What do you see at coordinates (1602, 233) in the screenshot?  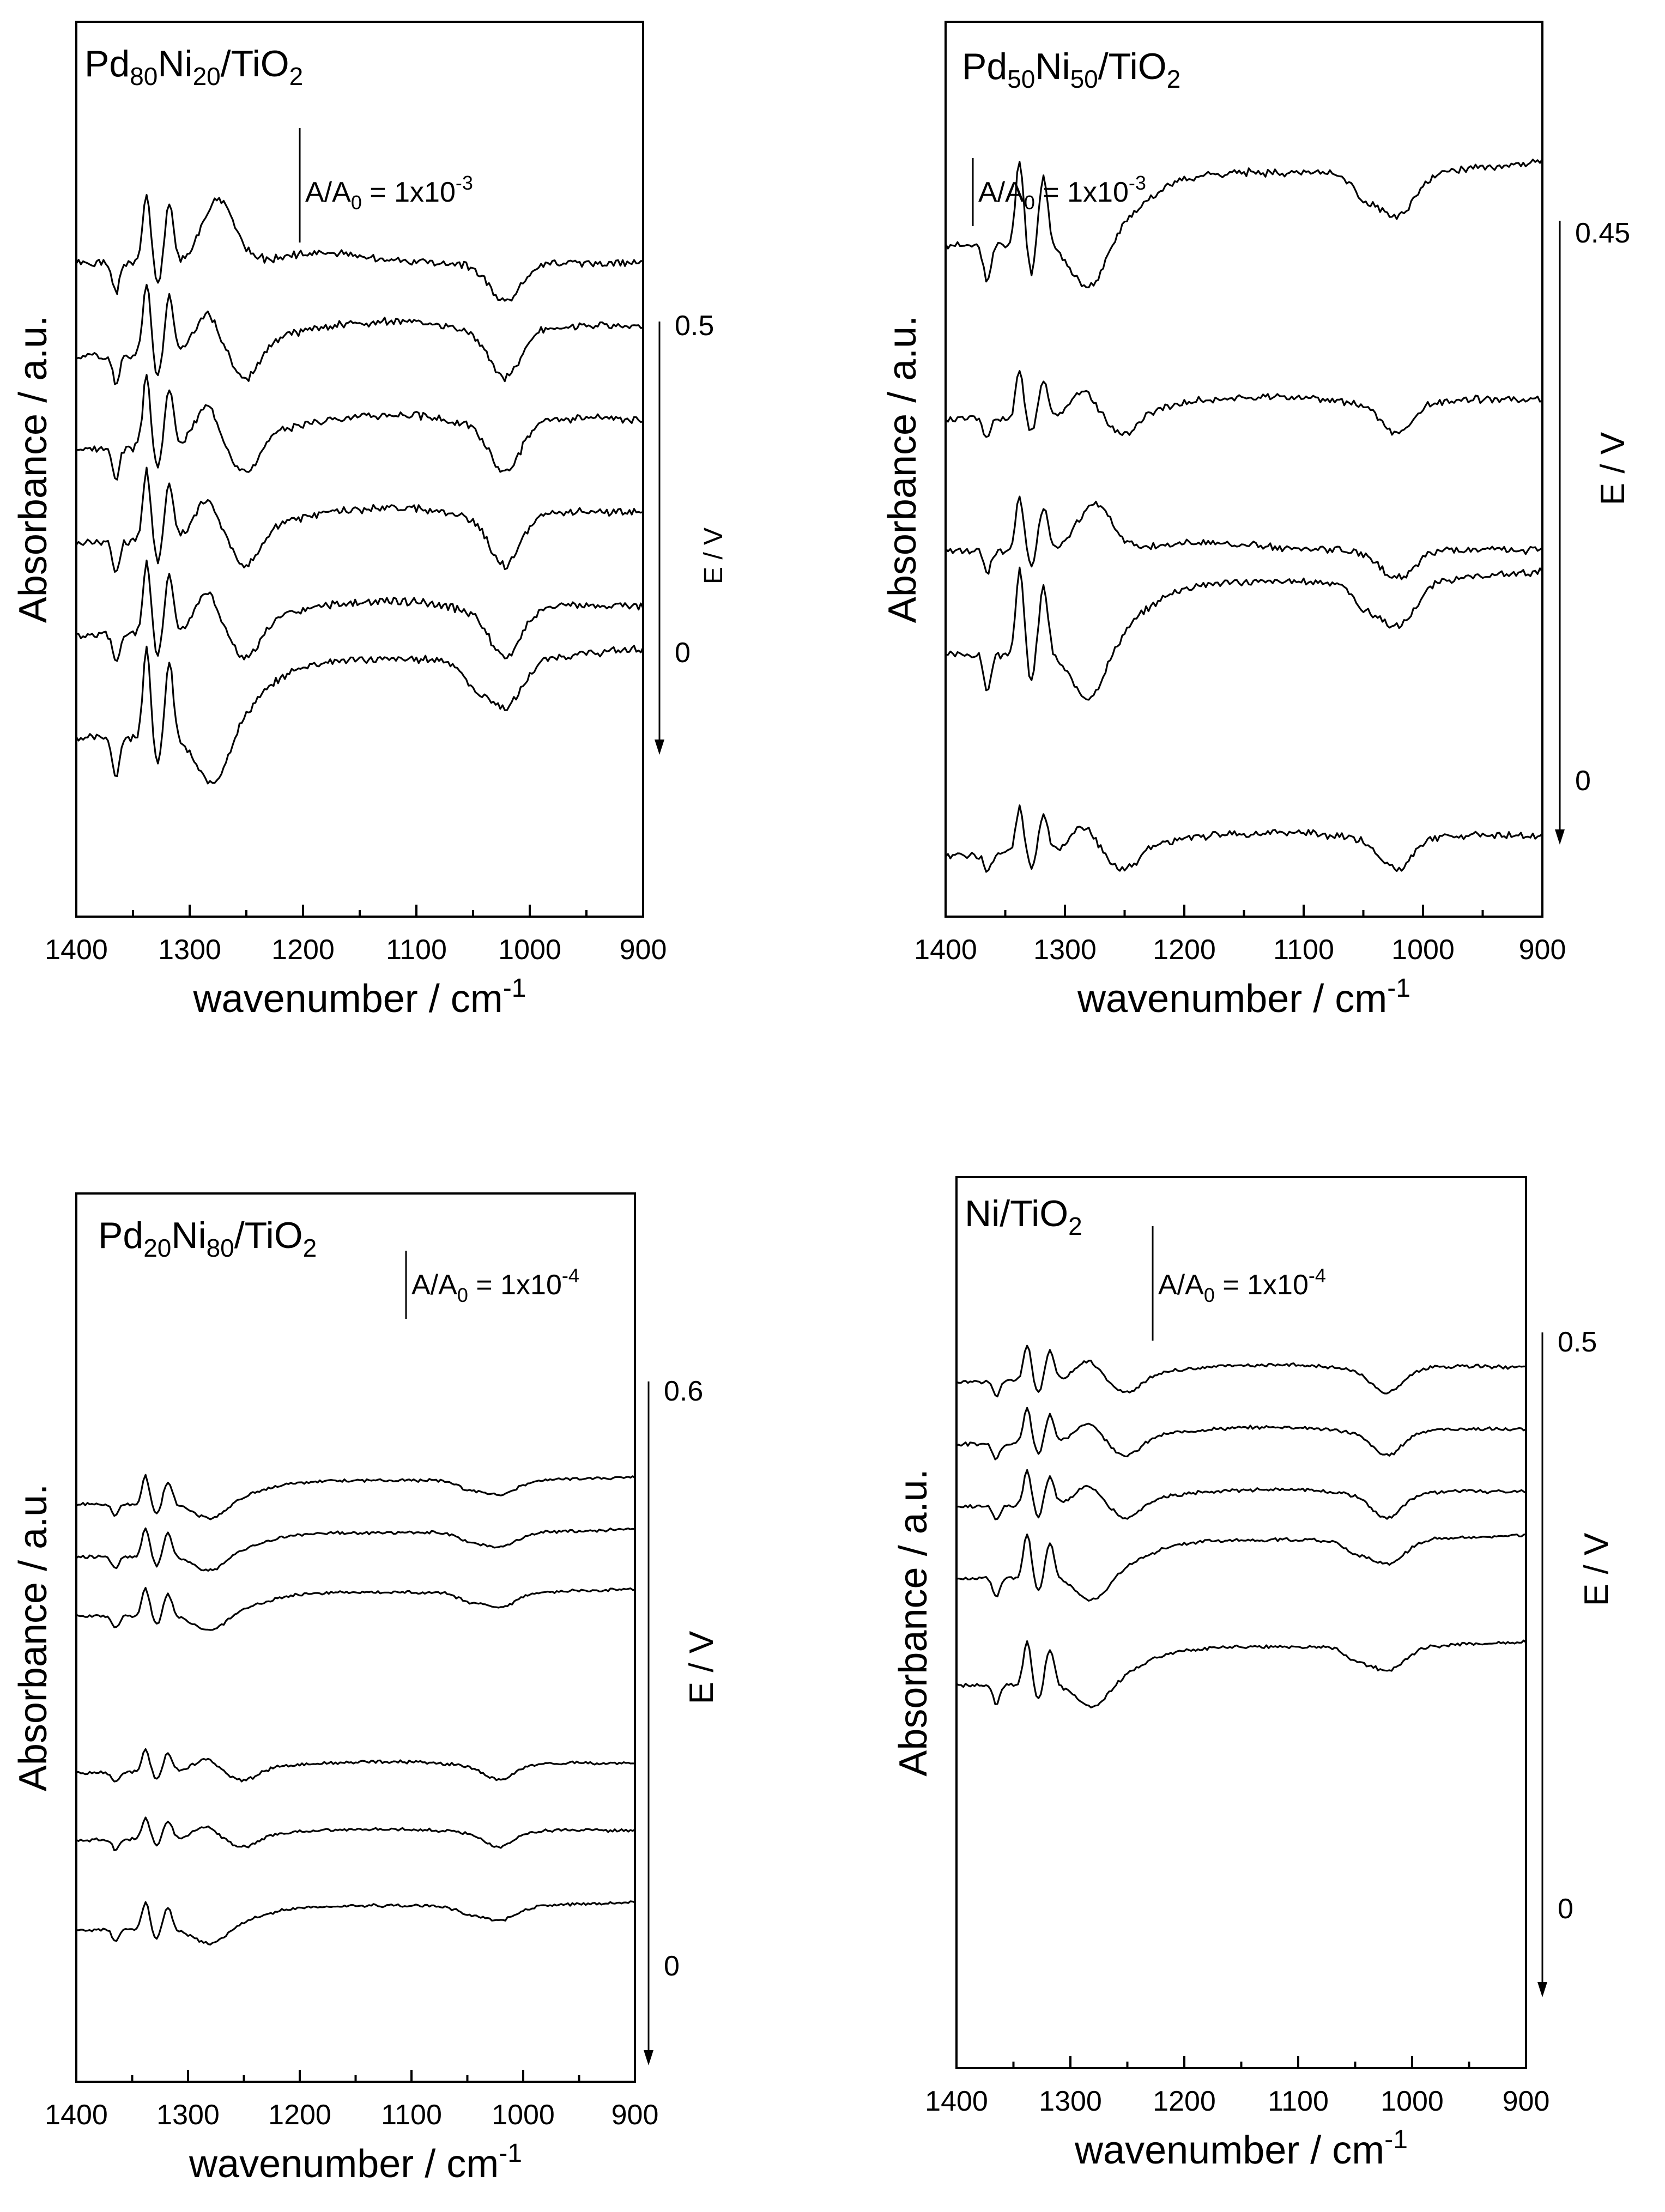 I see `potential-start-label: 0.45` at bounding box center [1602, 233].